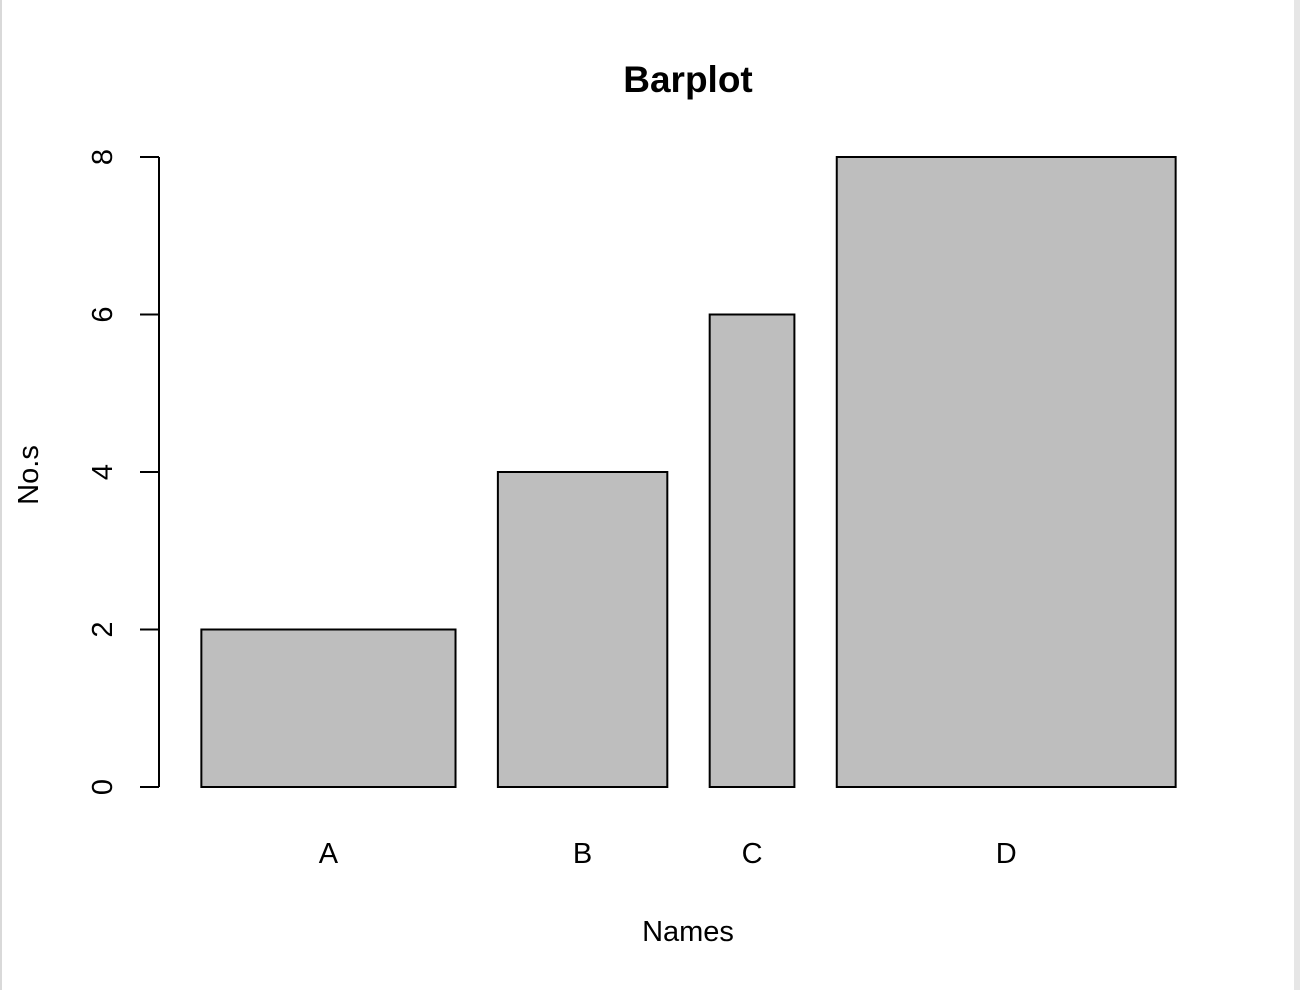  I want to click on x-tick-label: C, so click(752, 854).